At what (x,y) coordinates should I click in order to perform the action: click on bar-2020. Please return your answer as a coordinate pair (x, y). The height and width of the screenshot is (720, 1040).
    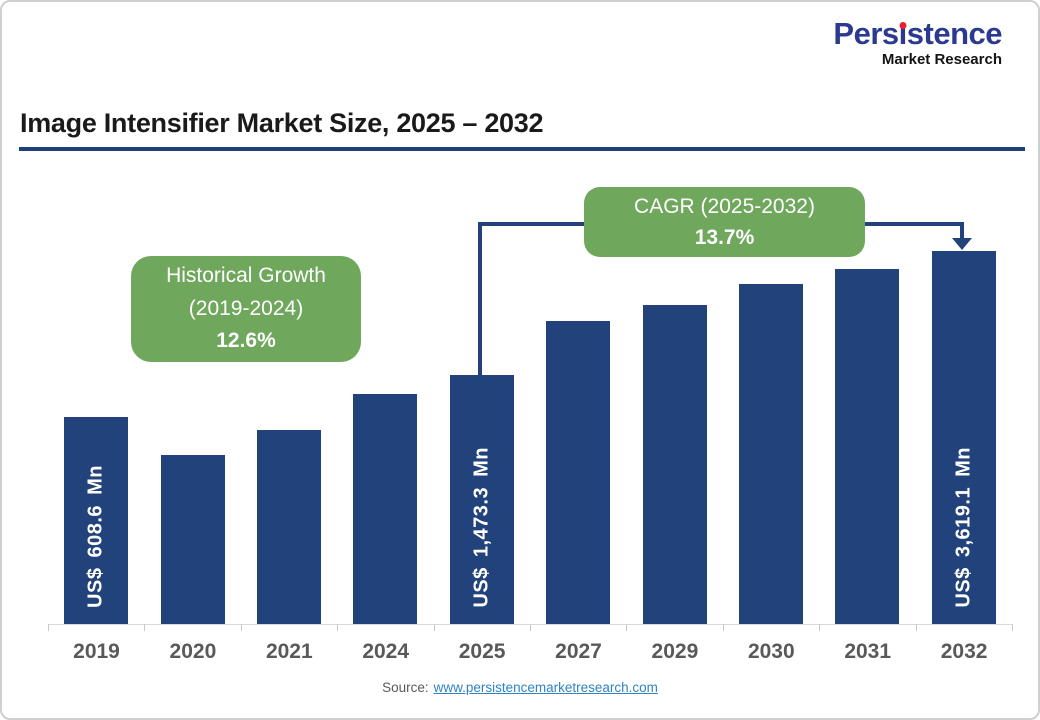
    Looking at the image, I should click on (192, 539).